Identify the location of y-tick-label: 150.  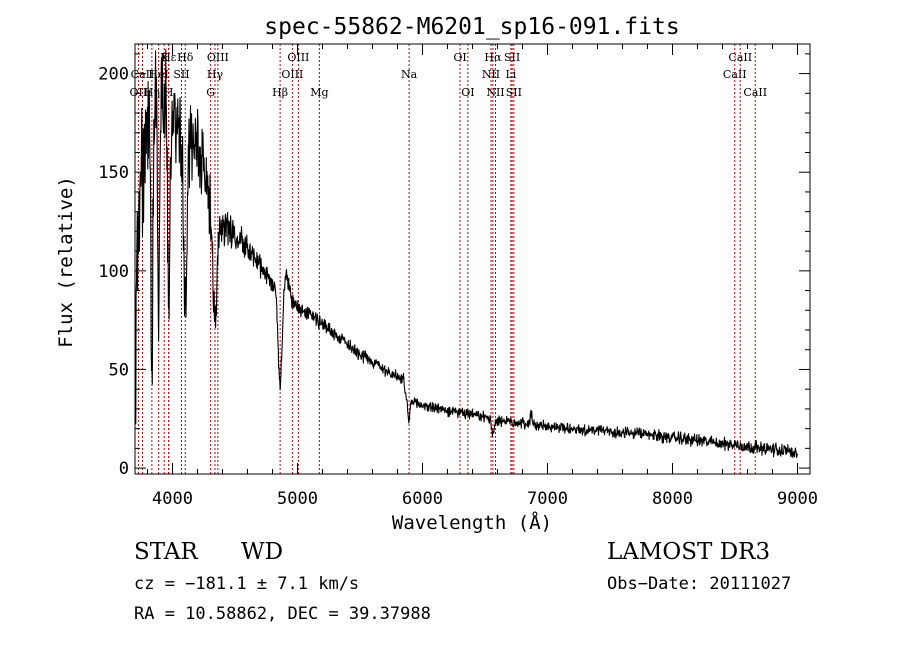
(113, 173).